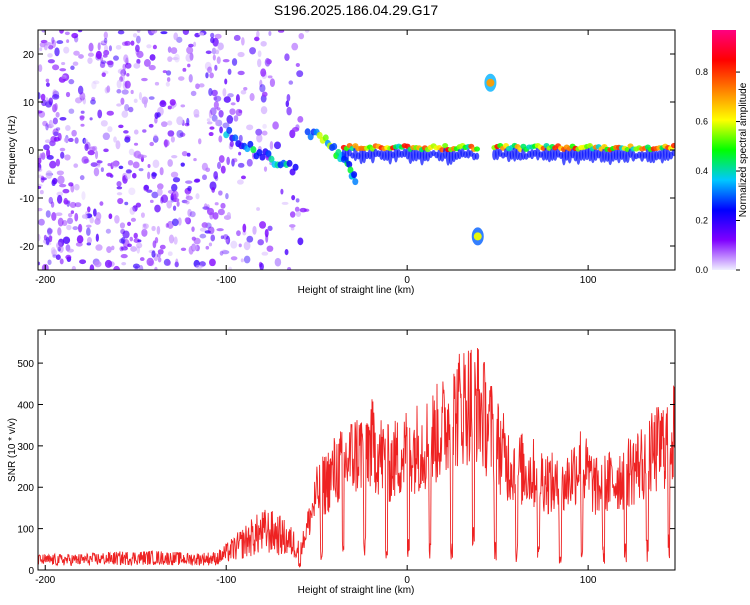  Describe the element at coordinates (27, 247) in the screenshot. I see `spectrogram-ytick-label: -20` at that location.